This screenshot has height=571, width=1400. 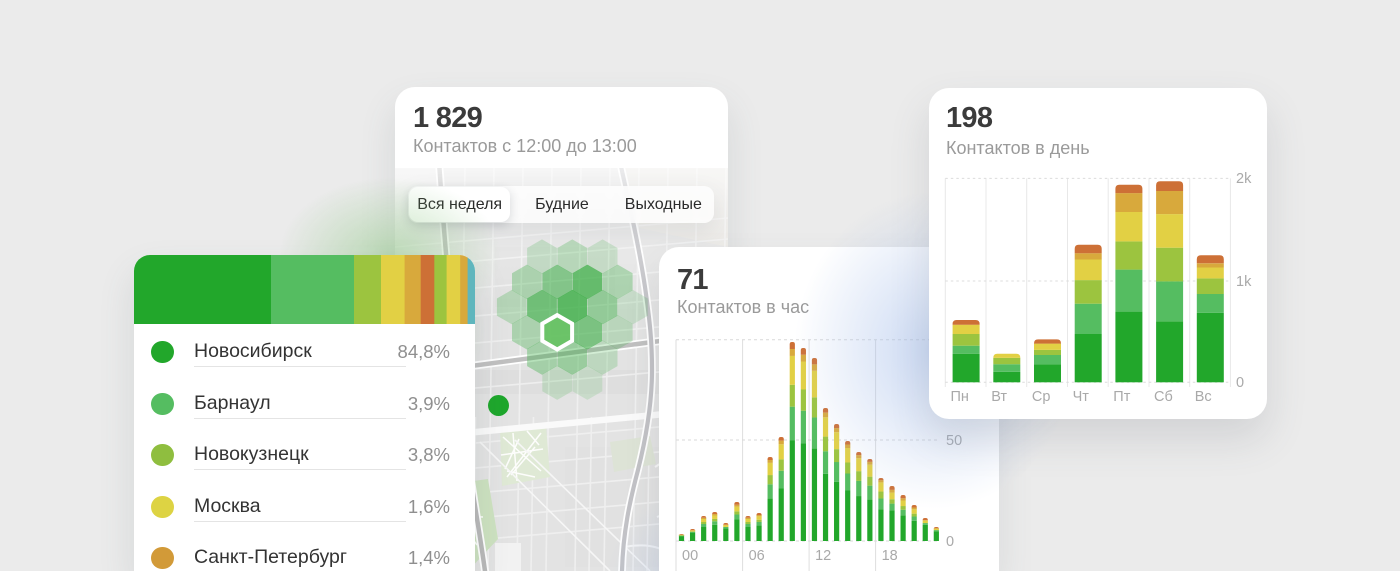 What do you see at coordinates (954, 441) in the screenshot?
I see `svg-text: 50` at bounding box center [954, 441].